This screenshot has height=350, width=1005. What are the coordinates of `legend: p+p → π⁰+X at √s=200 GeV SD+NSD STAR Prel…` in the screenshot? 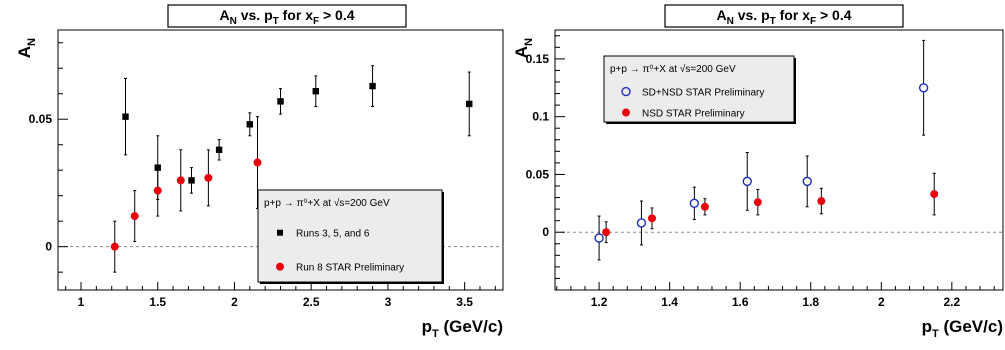 It's located at (699, 89).